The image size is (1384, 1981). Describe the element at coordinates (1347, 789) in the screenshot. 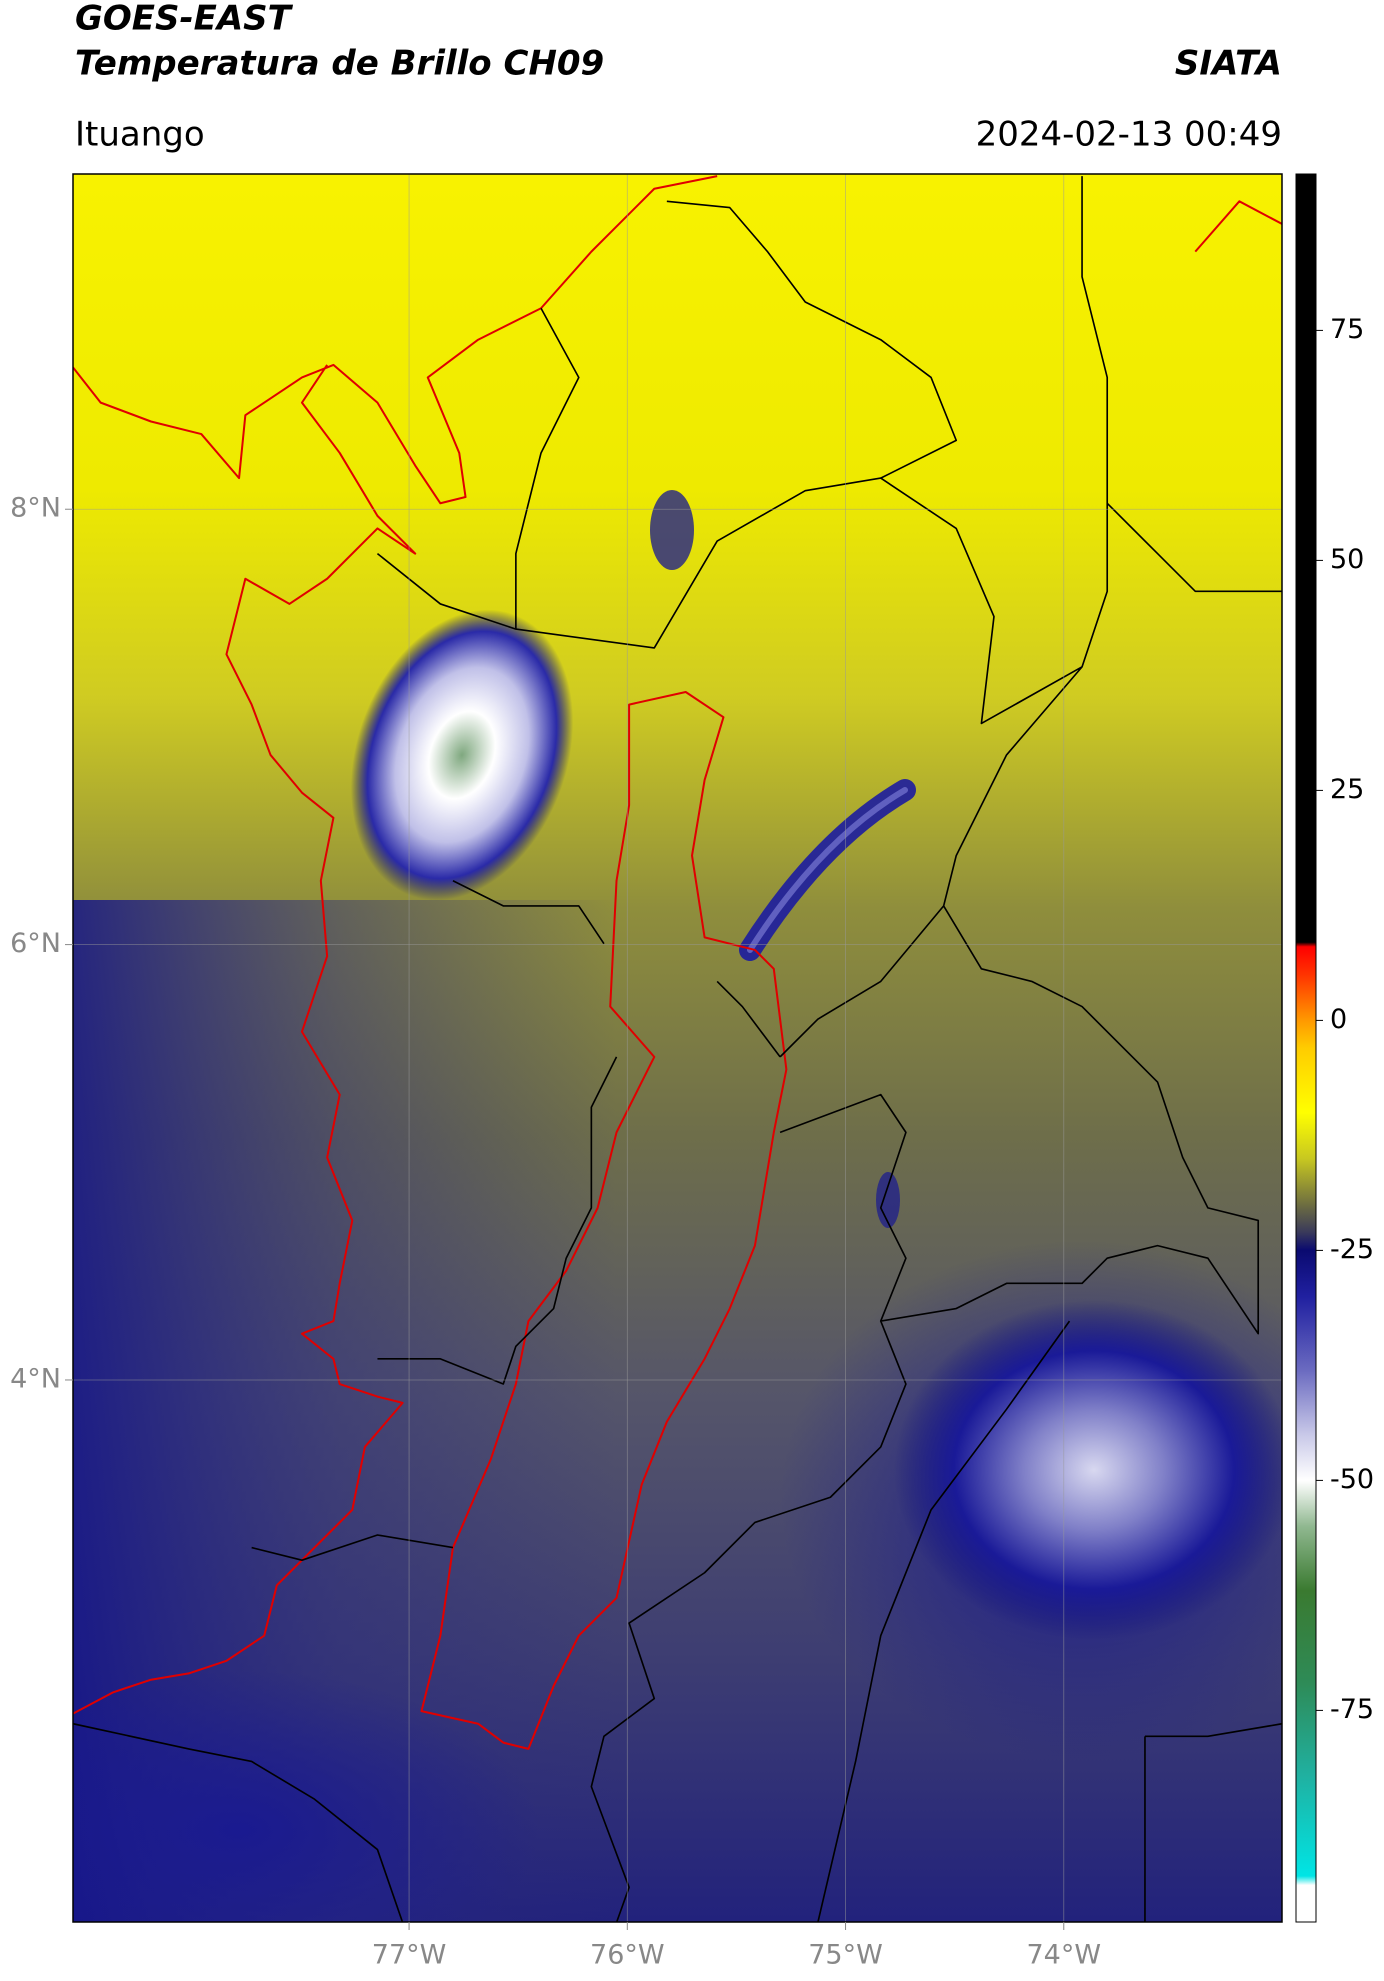

I see `colorbar-tick-label: 25` at that location.